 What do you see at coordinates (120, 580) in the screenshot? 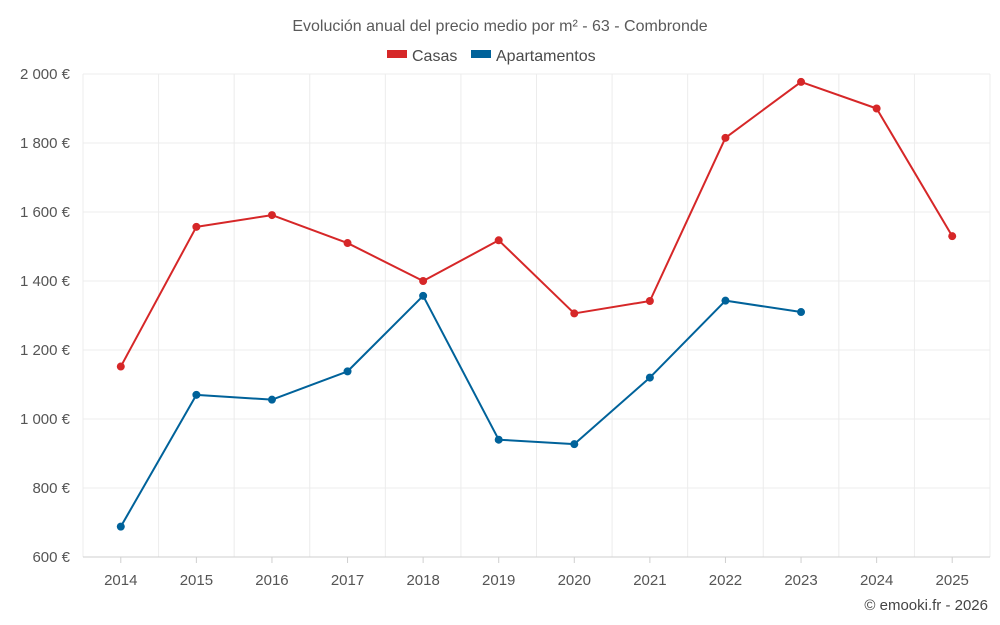
I see `x-tick-label: 2014` at bounding box center [120, 580].